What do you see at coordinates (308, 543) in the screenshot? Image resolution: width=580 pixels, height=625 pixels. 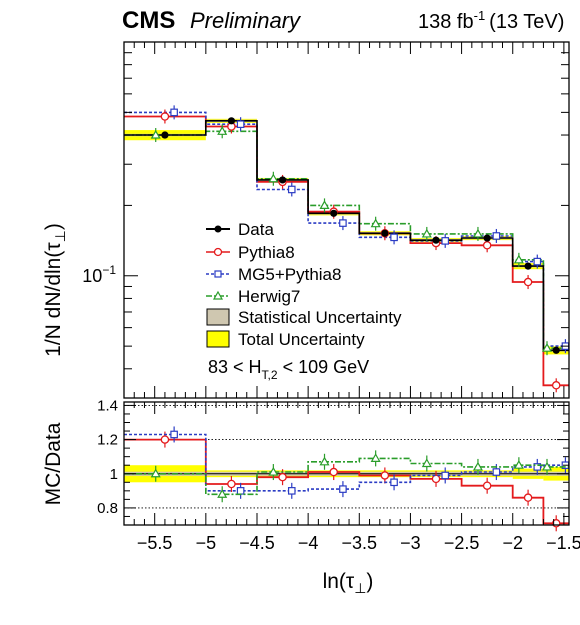 I see `x-tick-label: −4` at bounding box center [308, 543].